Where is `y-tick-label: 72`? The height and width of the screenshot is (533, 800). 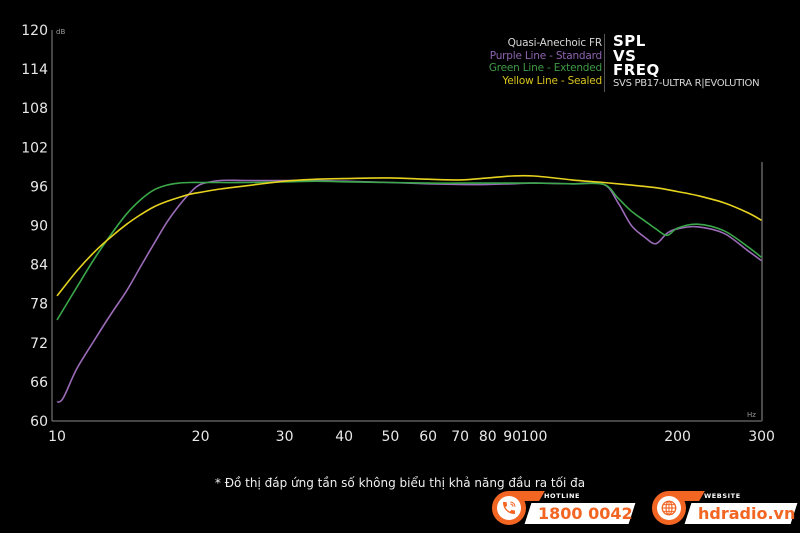
y-tick-label: 72 is located at coordinates (39, 344).